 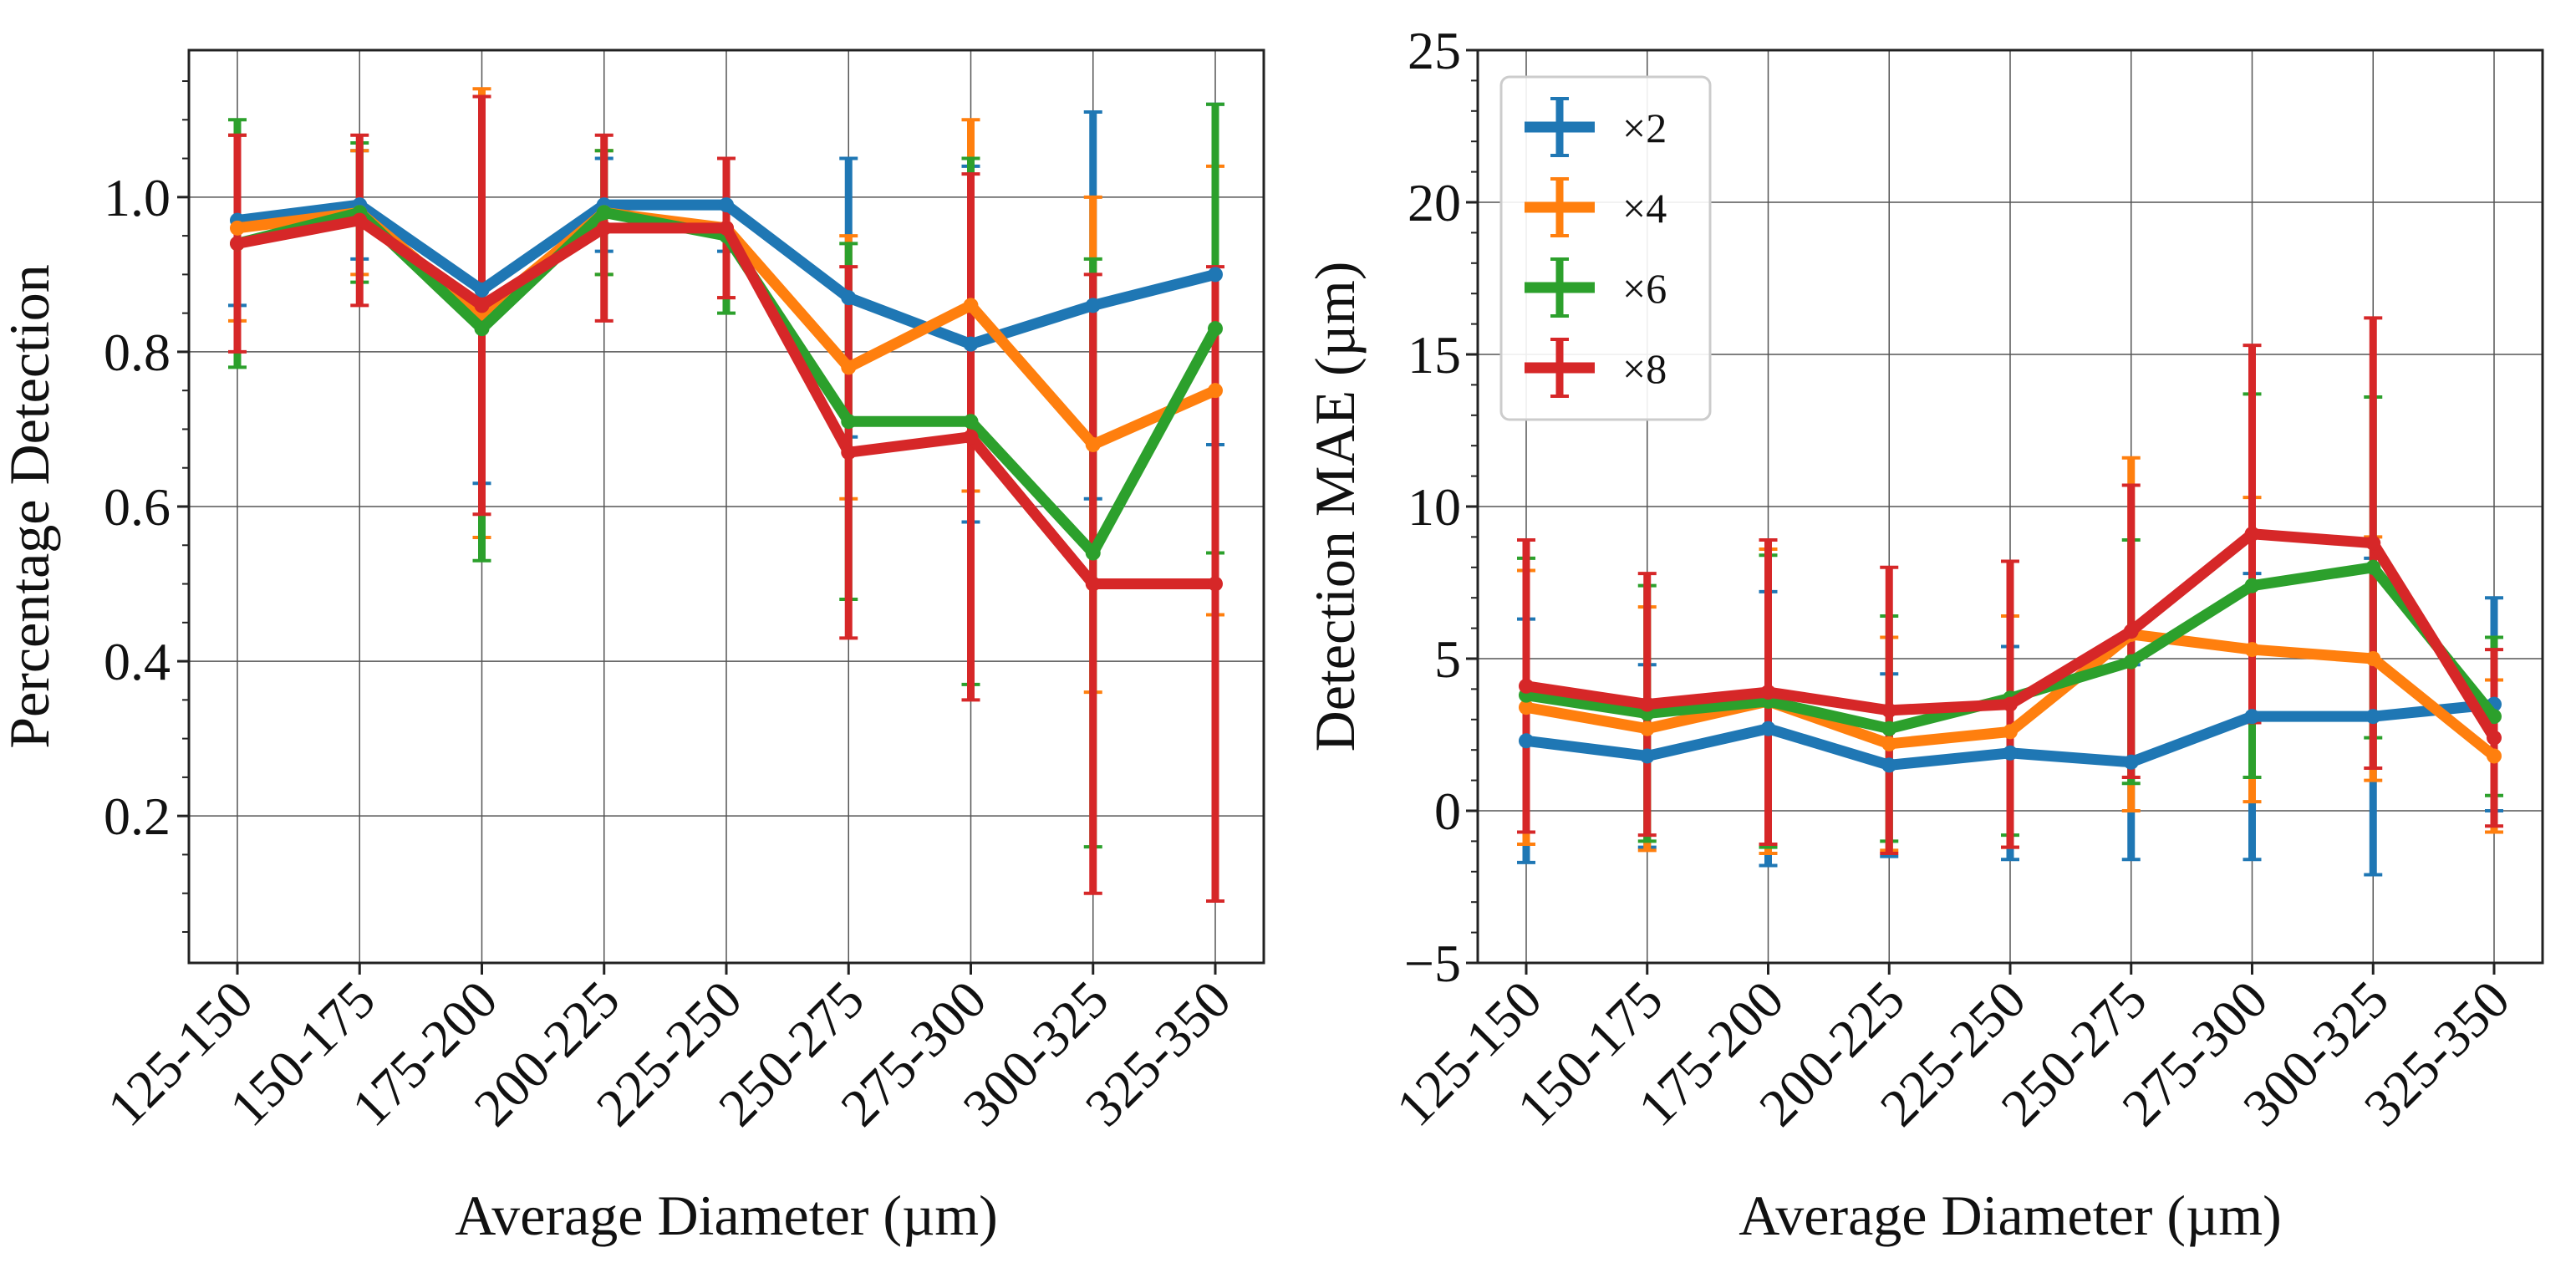 What do you see at coordinates (1434, 507) in the screenshot?
I see `y-tick-label: 10` at bounding box center [1434, 507].